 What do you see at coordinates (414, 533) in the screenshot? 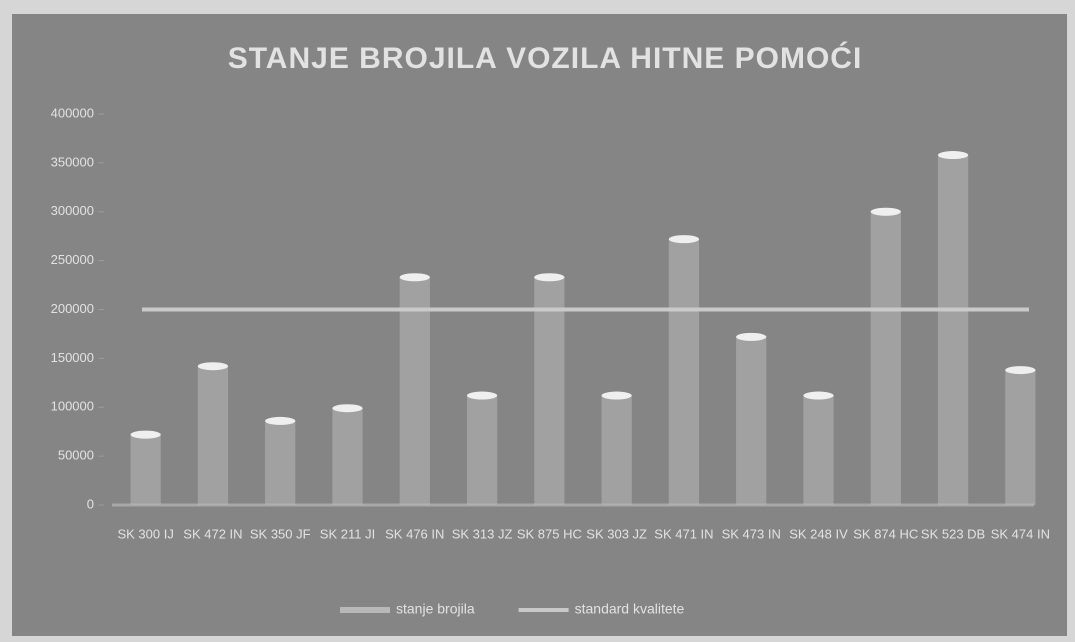
I see `x-tick-label: SK 476 IN` at bounding box center [414, 533].